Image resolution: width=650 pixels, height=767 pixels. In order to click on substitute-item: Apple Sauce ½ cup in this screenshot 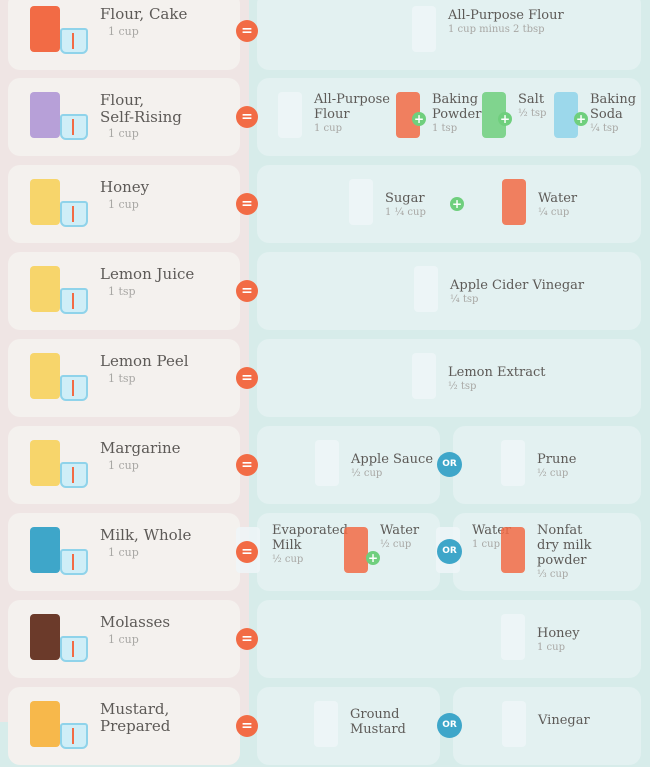, I will do `click(392, 466)`.